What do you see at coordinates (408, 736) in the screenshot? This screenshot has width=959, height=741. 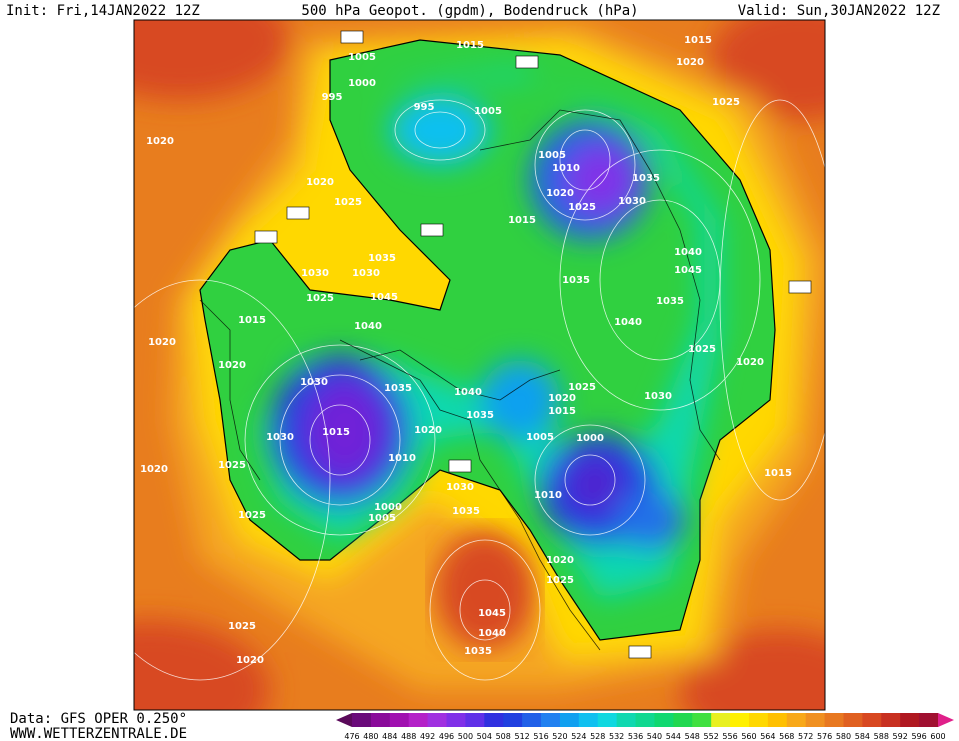 I see `scale-label: 488` at bounding box center [408, 736].